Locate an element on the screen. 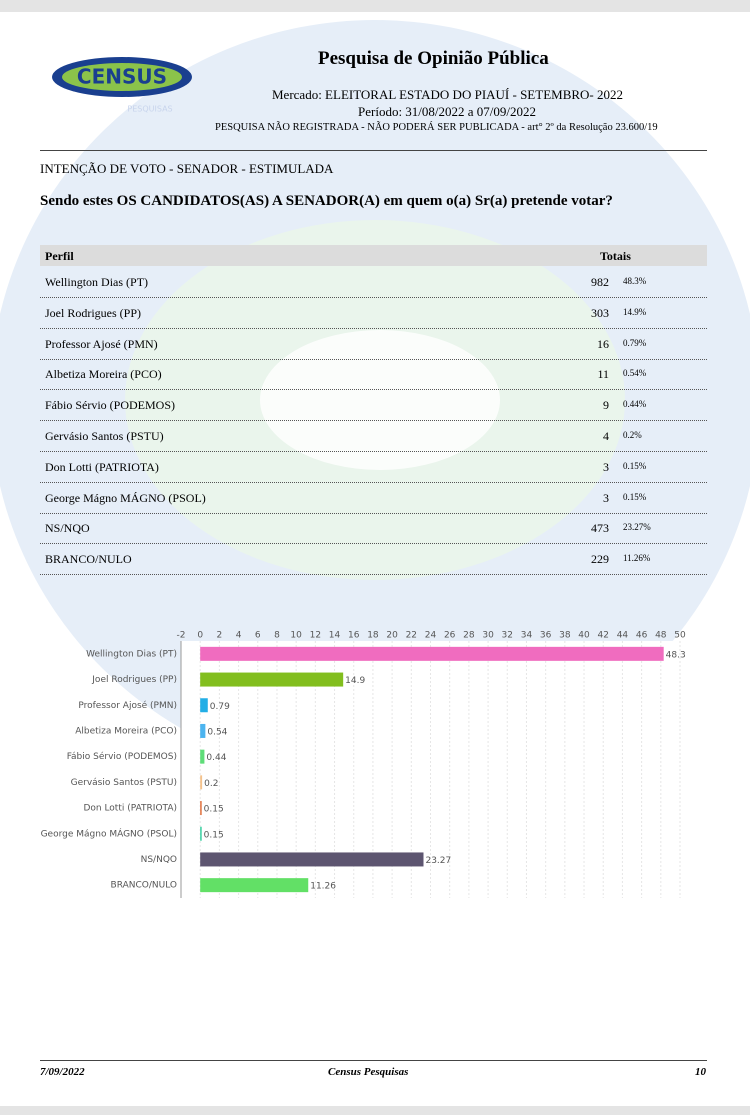 The height and width of the screenshot is (1115, 750). table-row: Fábio Sérvio (PODEMOS) 9 0.44% is located at coordinates (373, 406).